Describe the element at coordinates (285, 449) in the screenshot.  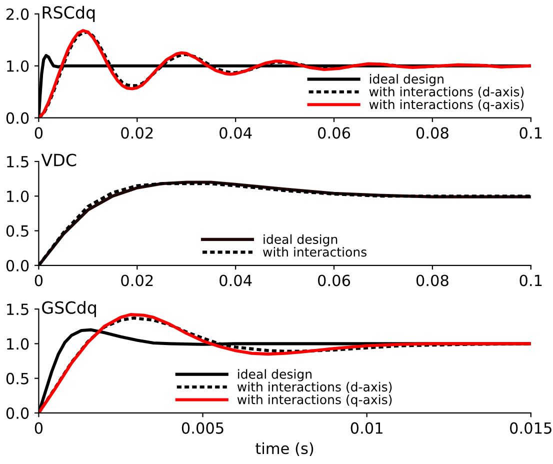
I see `x-axis-title: time (s)` at that location.